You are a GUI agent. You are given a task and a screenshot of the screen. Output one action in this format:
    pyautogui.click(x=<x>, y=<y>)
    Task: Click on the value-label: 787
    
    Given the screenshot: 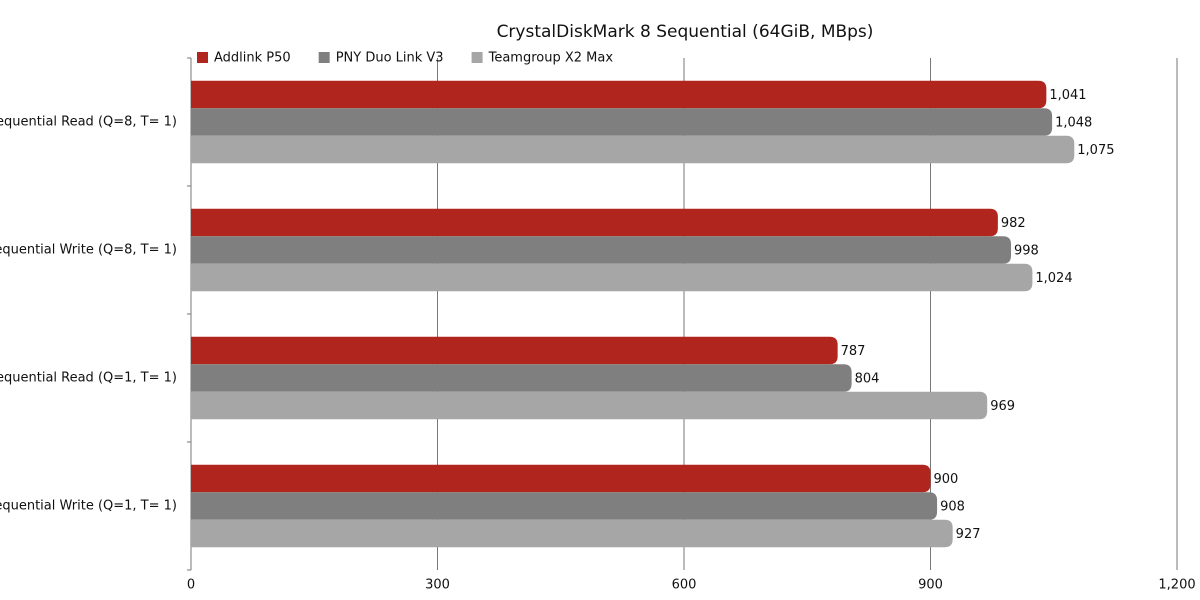 What is the action you would take?
    pyautogui.click(x=853, y=351)
    